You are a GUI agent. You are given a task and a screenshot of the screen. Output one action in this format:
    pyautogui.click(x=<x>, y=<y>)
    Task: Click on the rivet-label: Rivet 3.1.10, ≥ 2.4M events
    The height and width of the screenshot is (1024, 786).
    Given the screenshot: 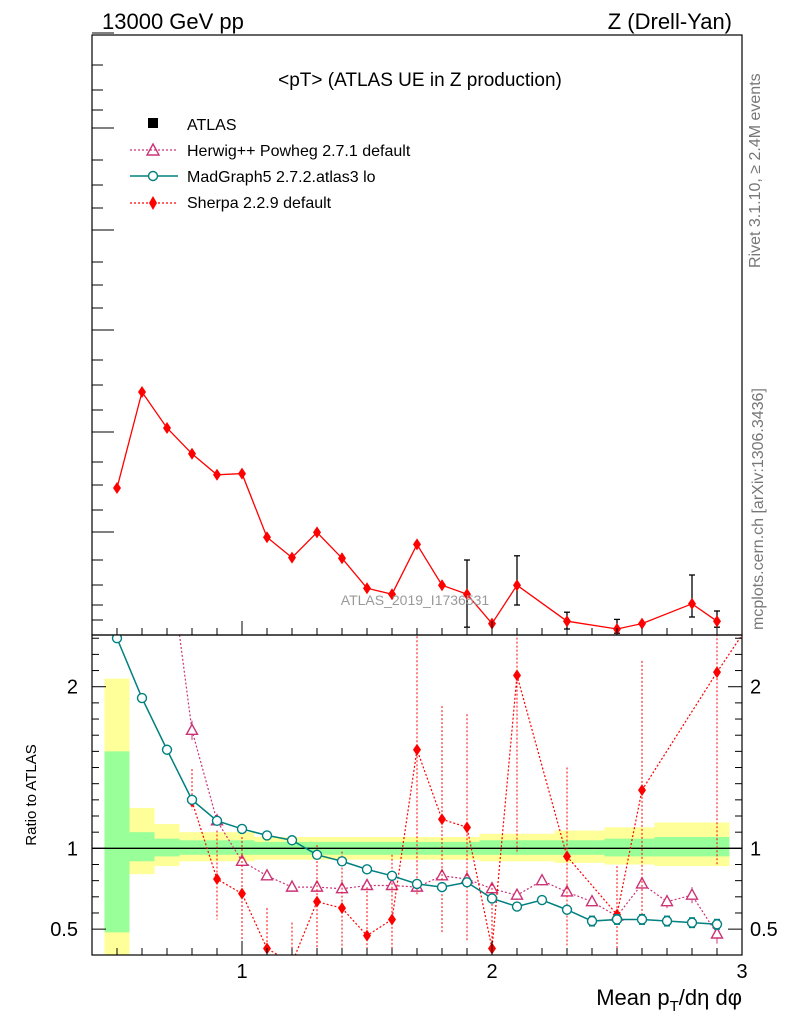 What is the action you would take?
    pyautogui.click(x=755, y=170)
    